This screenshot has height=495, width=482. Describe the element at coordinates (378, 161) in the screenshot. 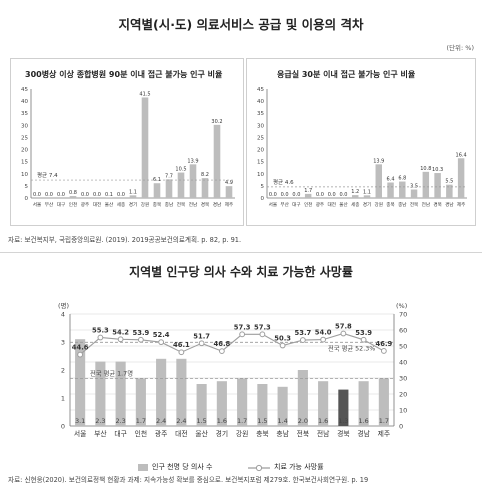

I see `data-label: 13.9` at that location.